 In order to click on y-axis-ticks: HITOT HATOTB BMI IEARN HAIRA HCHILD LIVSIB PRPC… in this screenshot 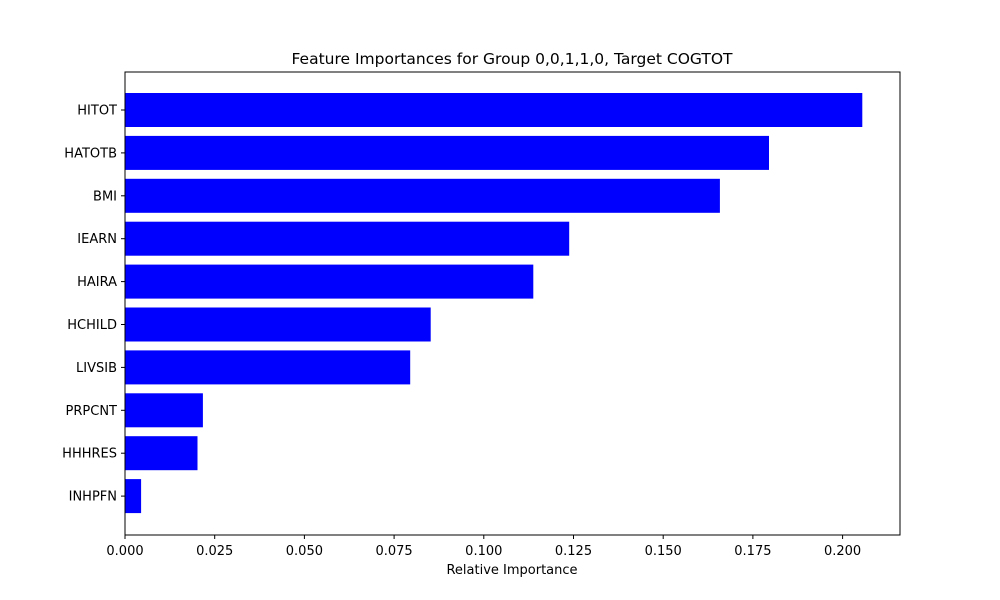, I will do `click(93, 304)`.